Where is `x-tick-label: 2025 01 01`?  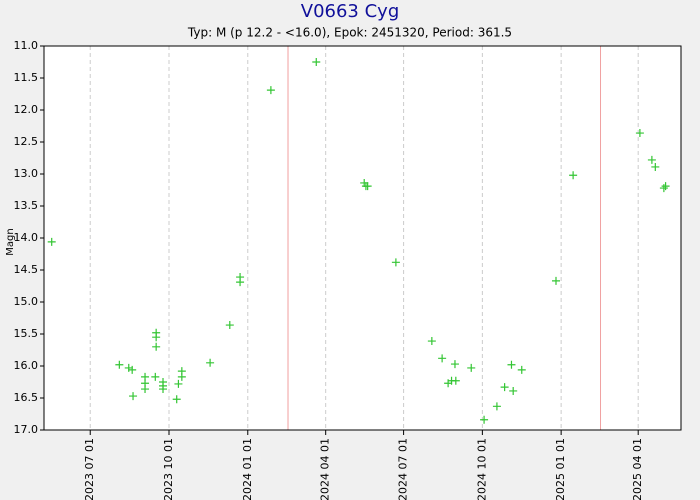
x-tick-label: 2025 01 01 is located at coordinates (560, 469).